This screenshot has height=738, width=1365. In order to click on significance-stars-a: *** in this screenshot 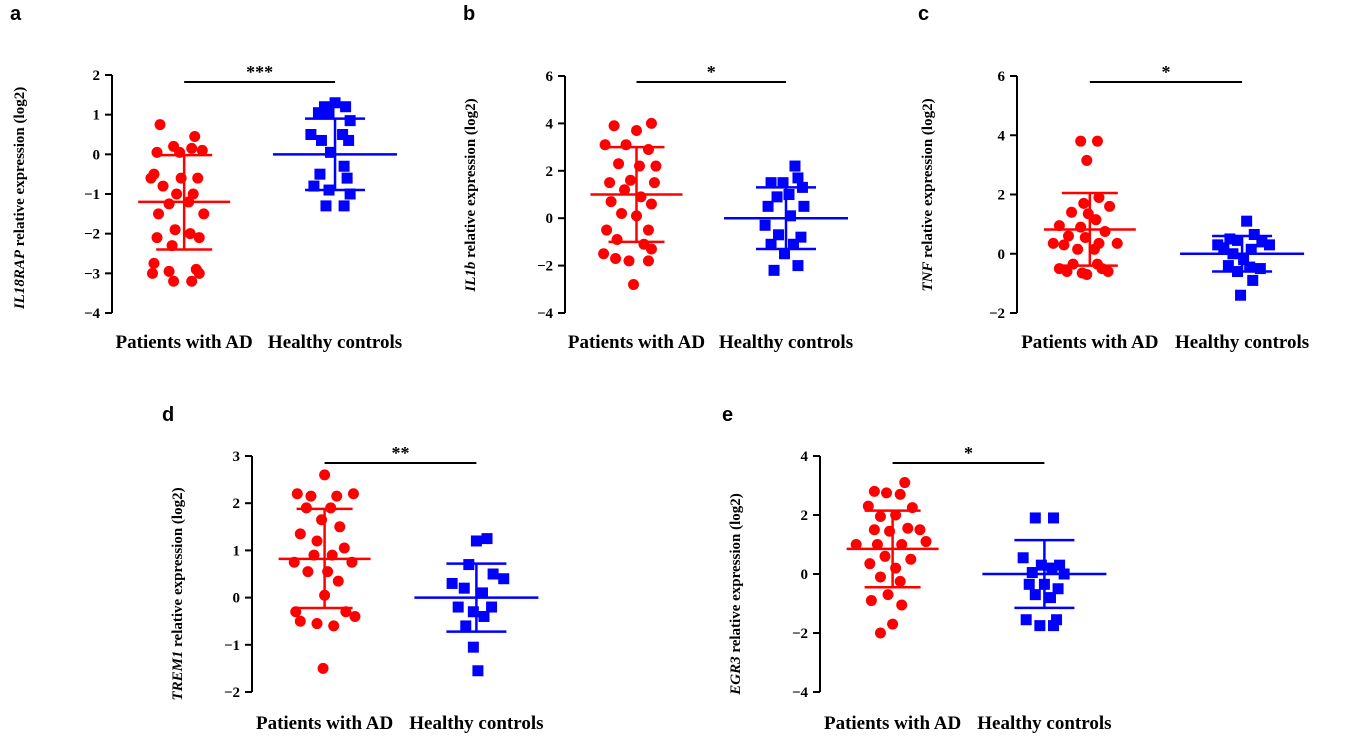, I will do `click(259, 72)`.